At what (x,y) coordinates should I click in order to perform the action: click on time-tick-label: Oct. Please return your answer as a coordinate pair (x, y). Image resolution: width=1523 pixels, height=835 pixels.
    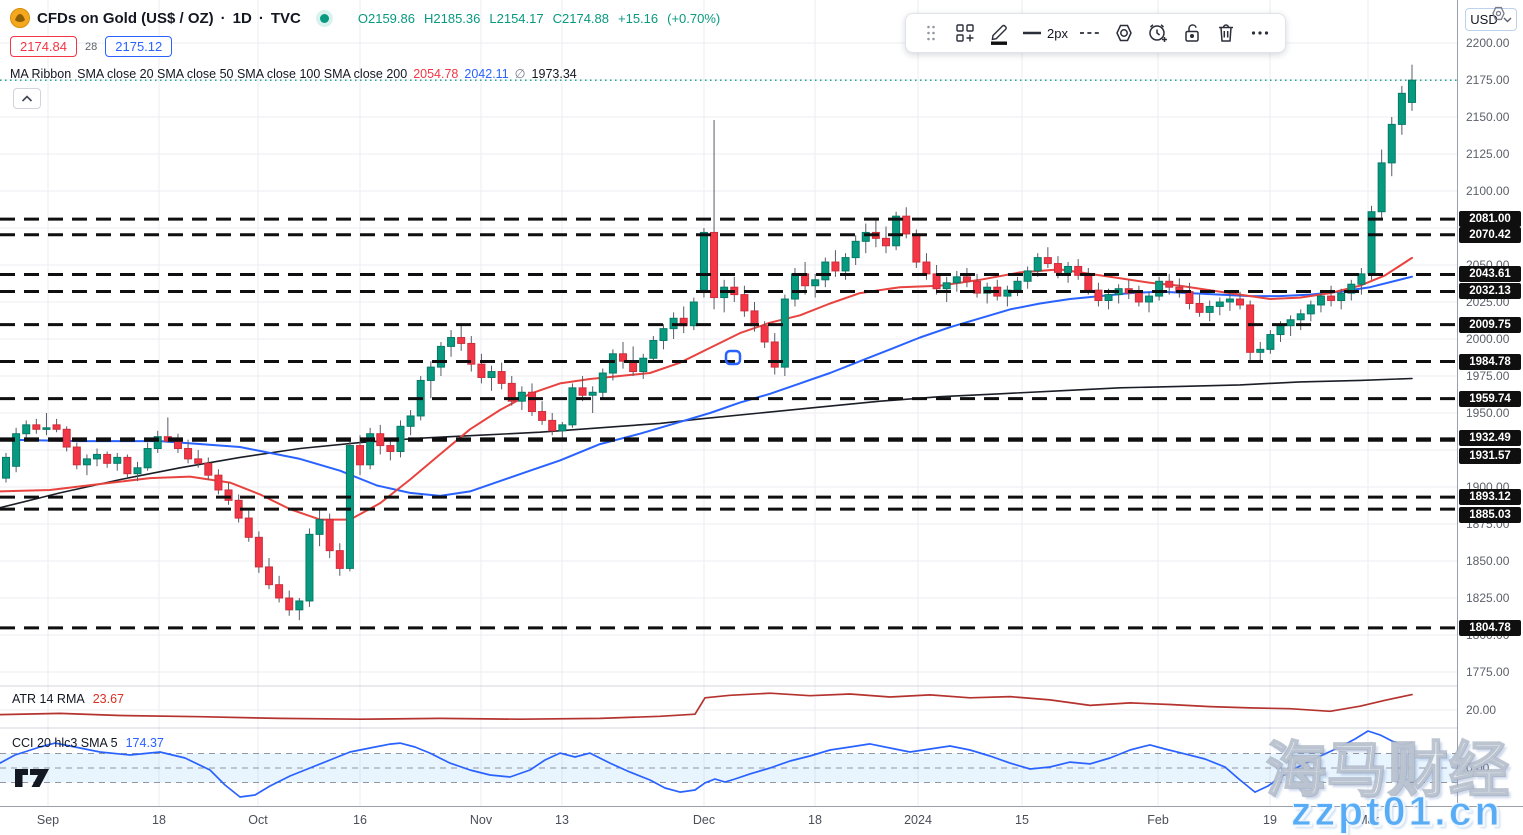
    Looking at the image, I should click on (258, 820).